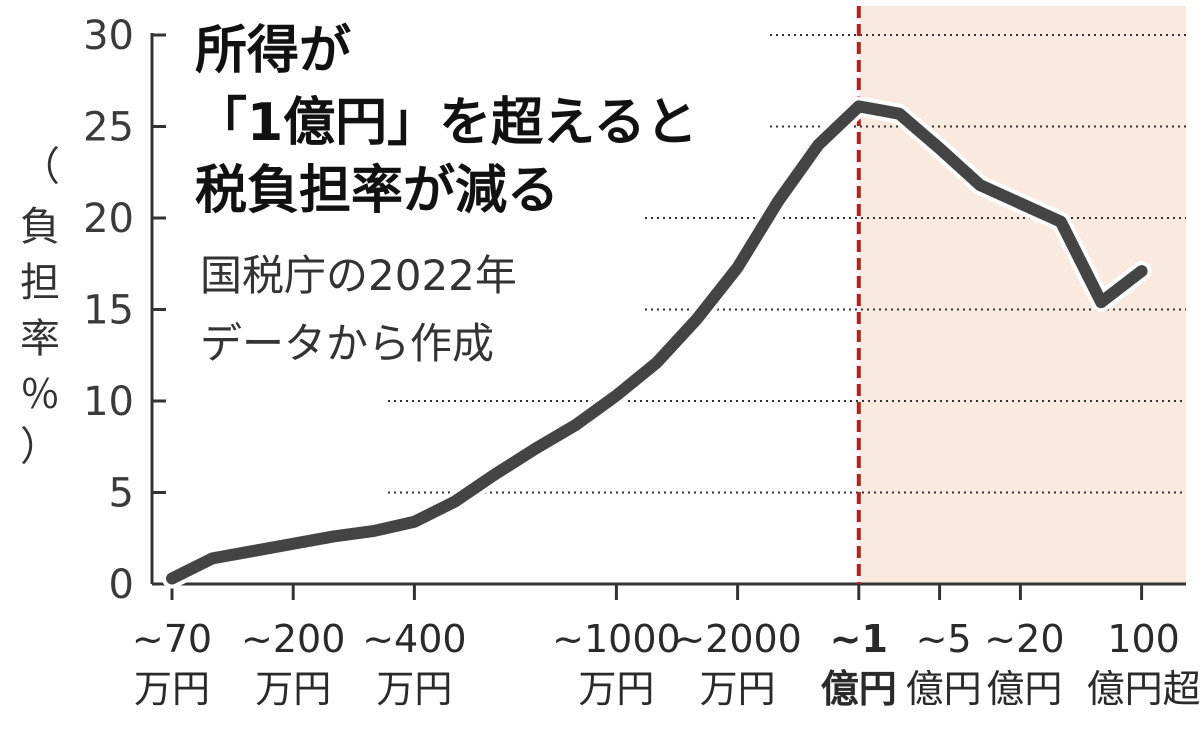 The image size is (1200, 737). Describe the element at coordinates (108, 219) in the screenshot. I see `y-tick-label-20: 20` at that location.